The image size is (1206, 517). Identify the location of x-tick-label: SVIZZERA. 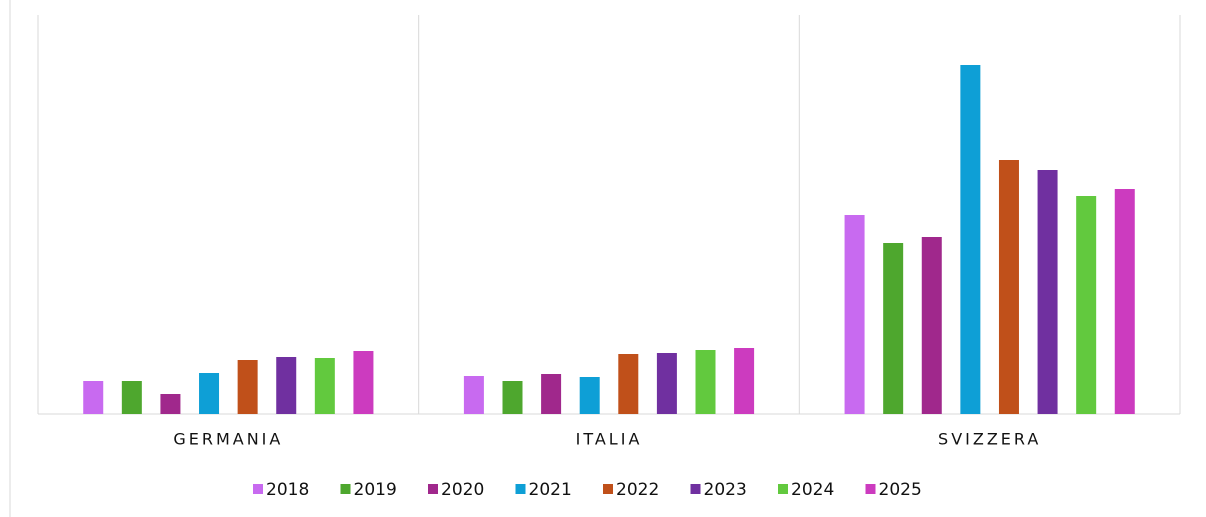
(989, 439).